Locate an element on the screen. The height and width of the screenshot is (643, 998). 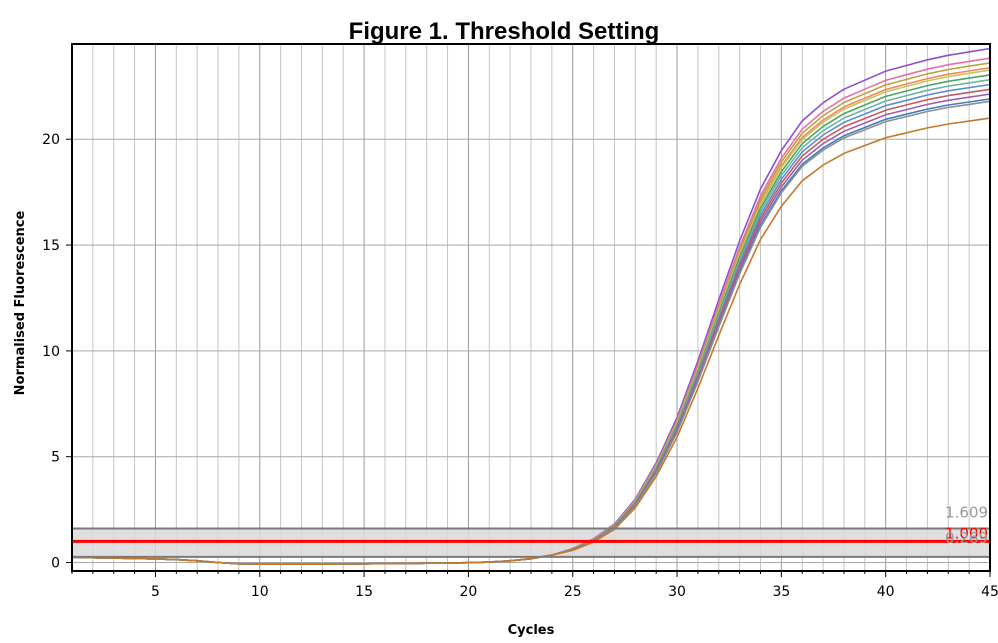
x-tick-label: 25 is located at coordinates (573, 592).